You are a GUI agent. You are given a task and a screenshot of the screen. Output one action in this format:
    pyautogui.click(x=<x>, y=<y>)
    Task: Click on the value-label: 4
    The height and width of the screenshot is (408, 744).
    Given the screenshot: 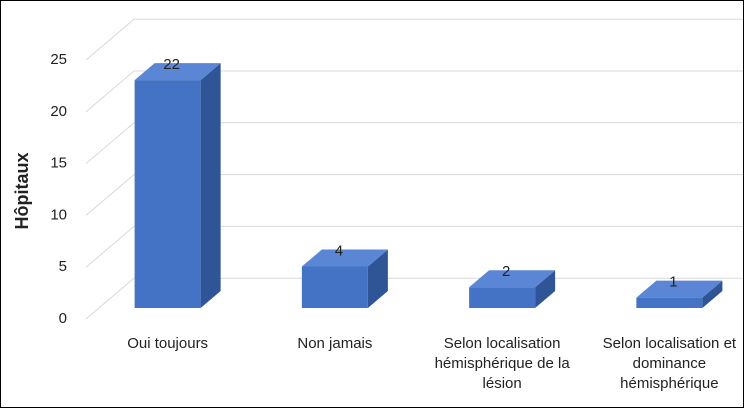 What is the action you would take?
    pyautogui.click(x=339, y=251)
    